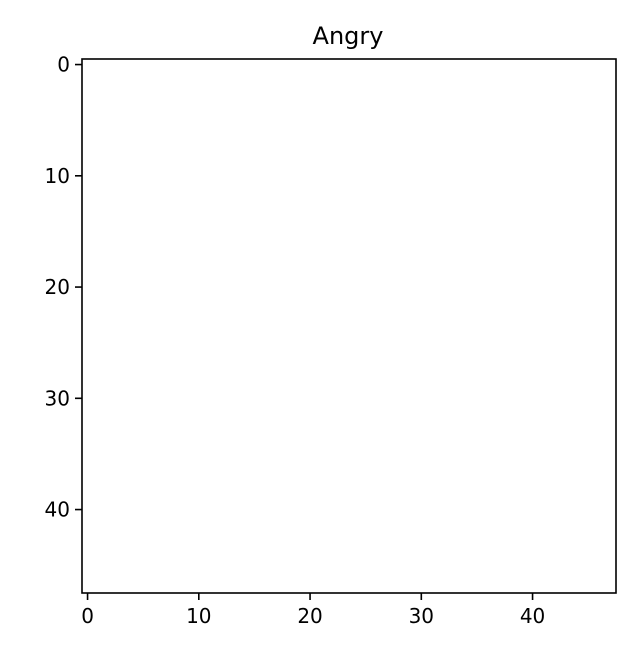 The width and height of the screenshot is (638, 650). What do you see at coordinates (57, 510) in the screenshot?
I see `y-tick-label: 40` at bounding box center [57, 510].